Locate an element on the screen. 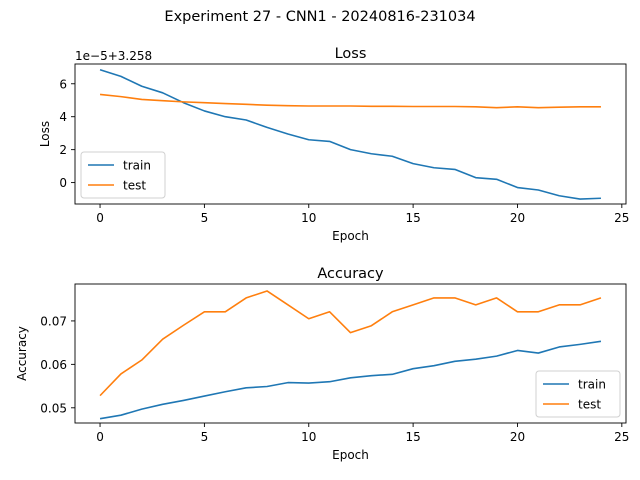 The height and width of the screenshot is (480, 640). y-tick-label: 0.07 is located at coordinates (53, 321).